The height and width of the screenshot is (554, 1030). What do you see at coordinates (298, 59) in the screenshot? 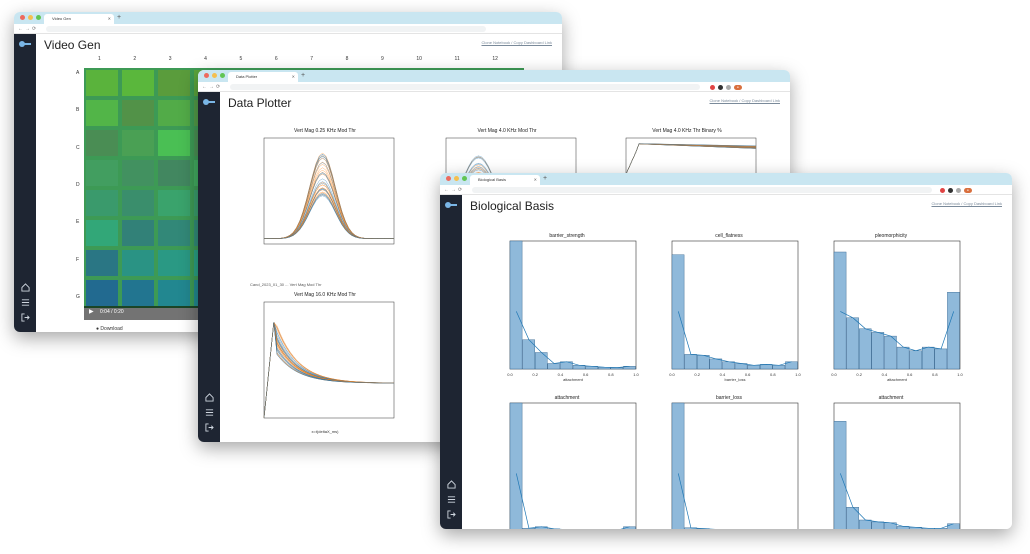
I see `column-labels: 1 2 3 4 5 6 7 8 9 10 11 12` at bounding box center [298, 59].